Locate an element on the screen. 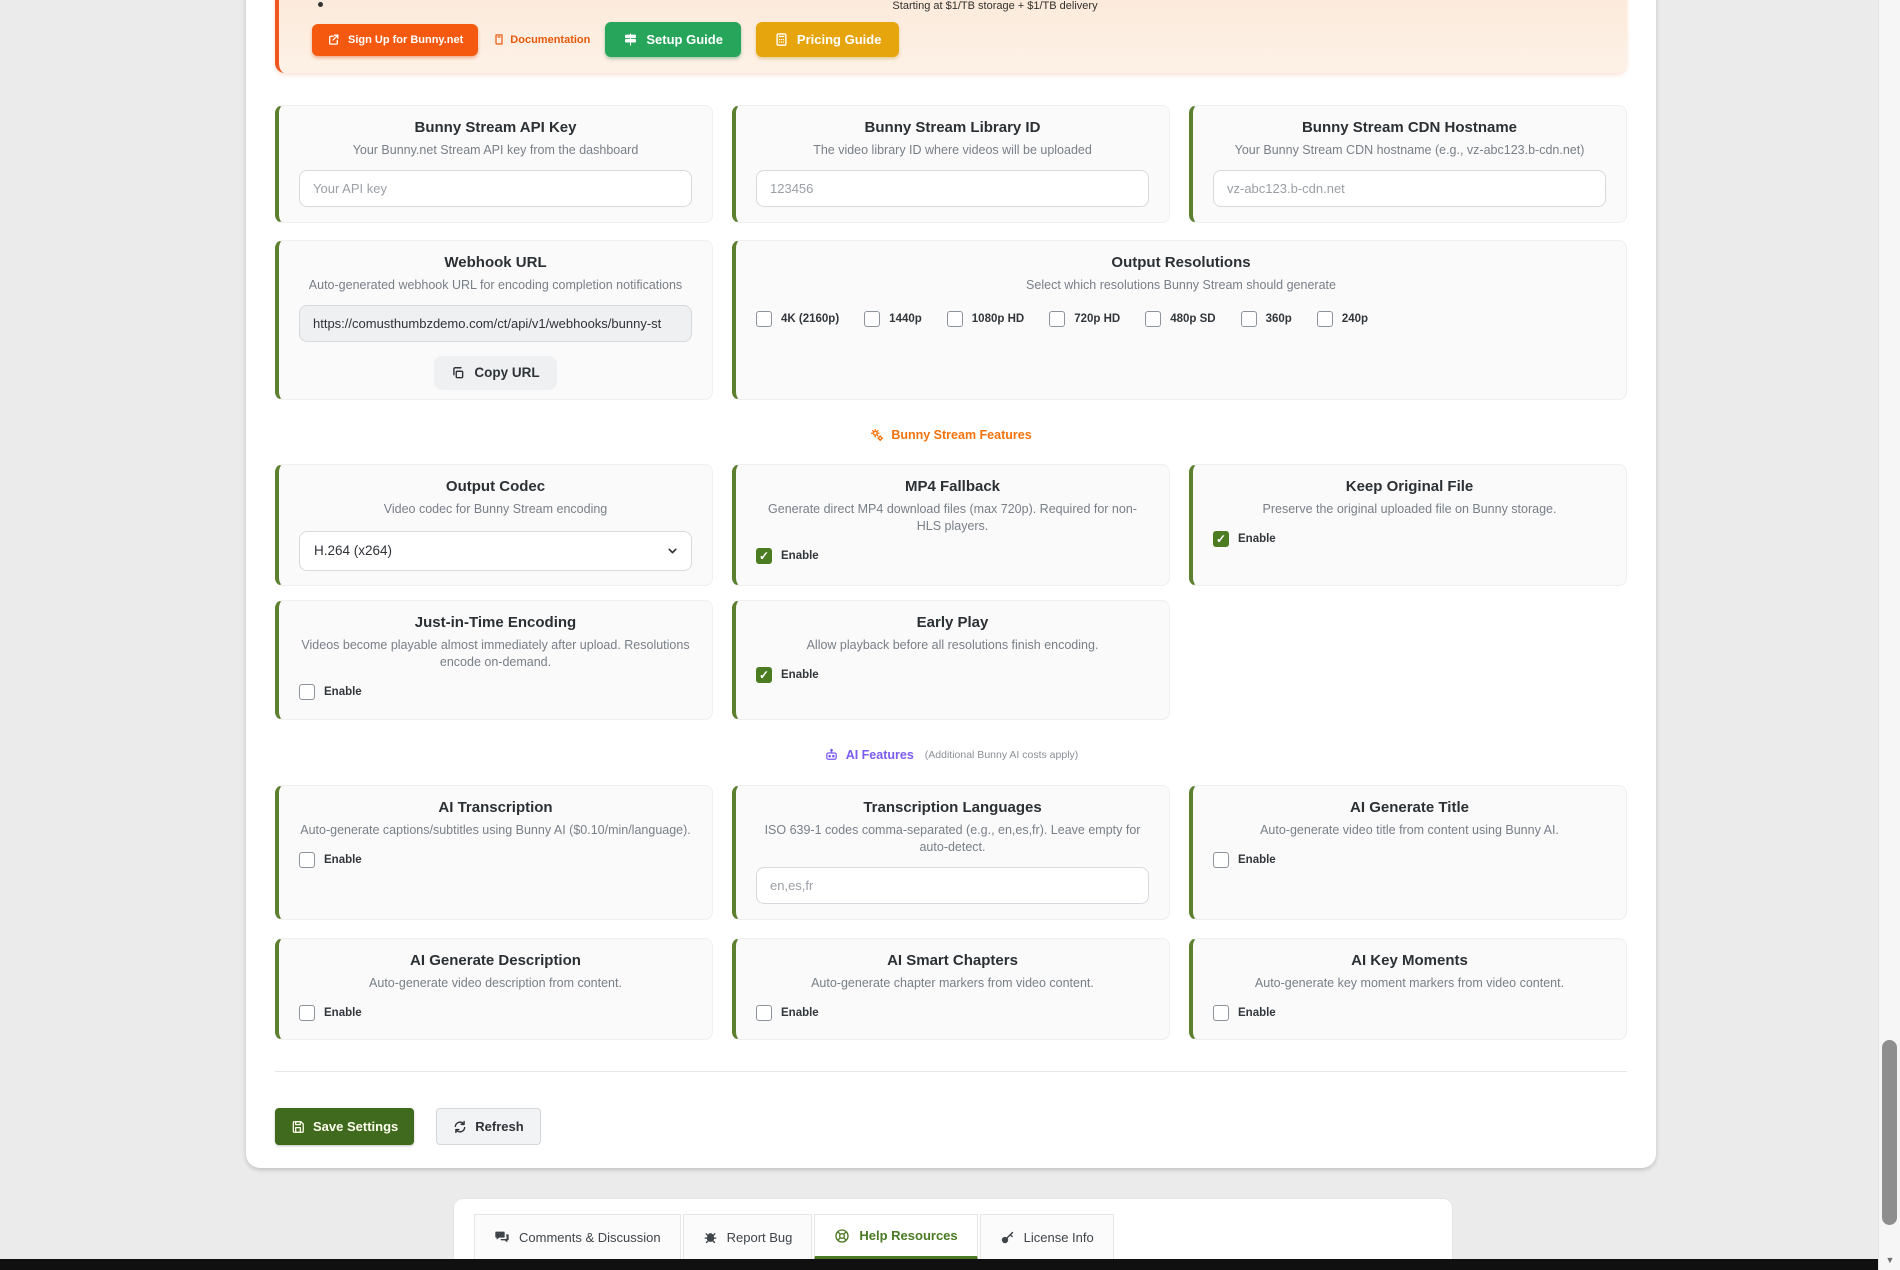  ai-generate-title-enable-checkbox: Enable is located at coordinates (1244, 859).